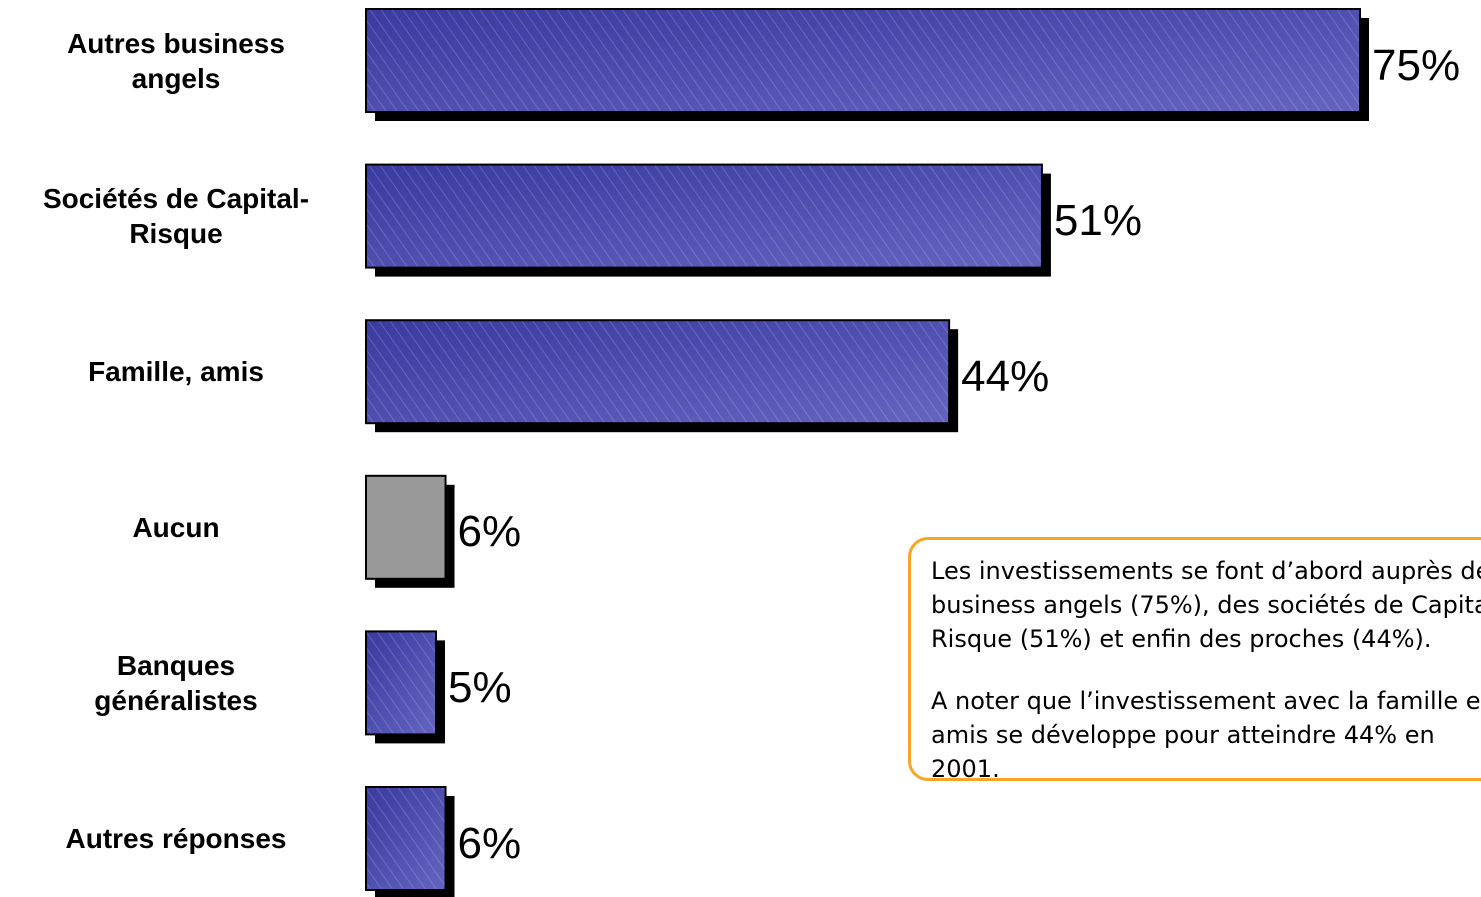 Image resolution: width=1481 pixels, height=897 pixels. What do you see at coordinates (480, 688) in the screenshot?
I see `value-label: 5%` at bounding box center [480, 688].